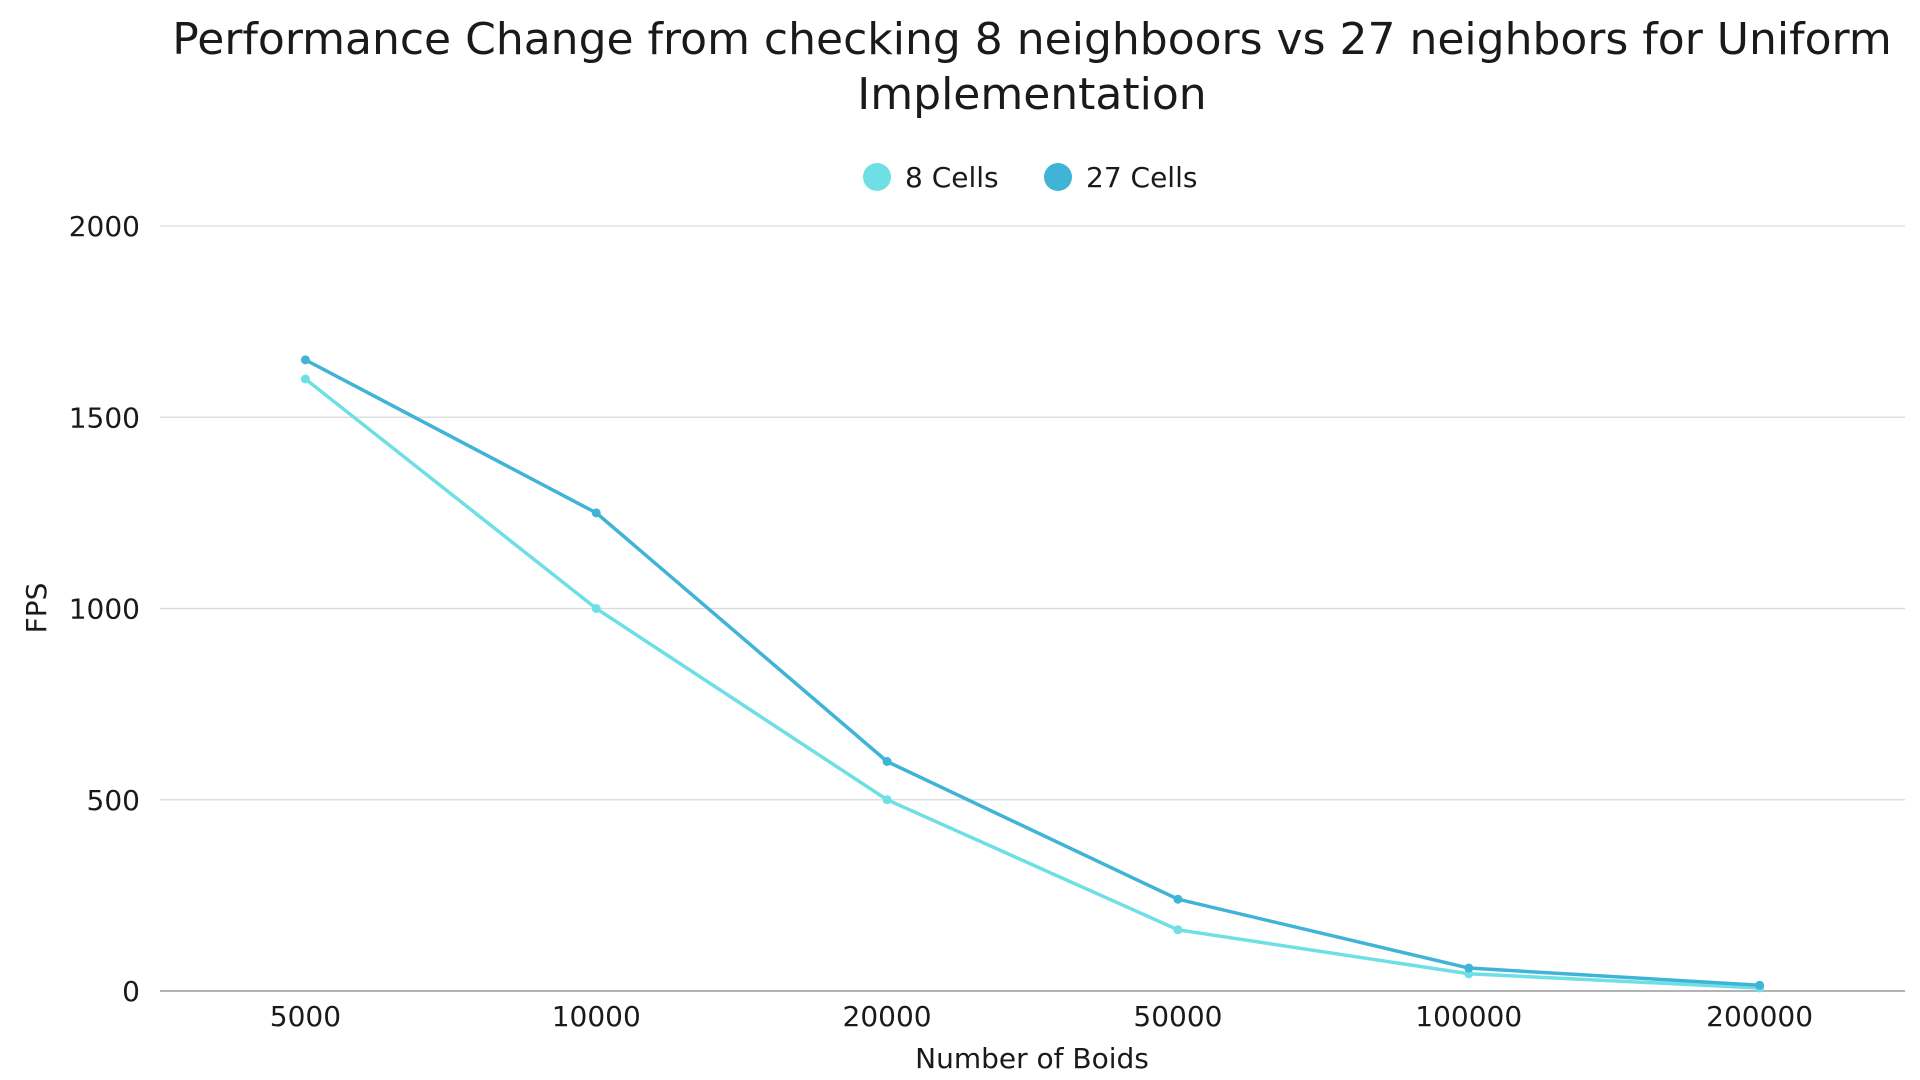 The height and width of the screenshot is (1080, 1920). I want to click on chart-title-line-2: Implementation, so click(1031, 94).